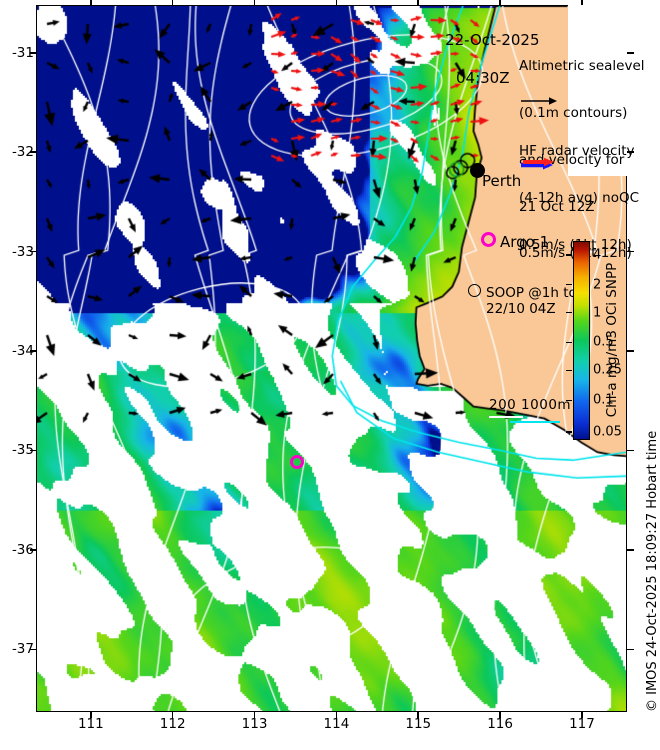 The height and width of the screenshot is (750, 660). Describe the element at coordinates (22, 649) in the screenshot. I see `y-axis-label: -37` at that location.